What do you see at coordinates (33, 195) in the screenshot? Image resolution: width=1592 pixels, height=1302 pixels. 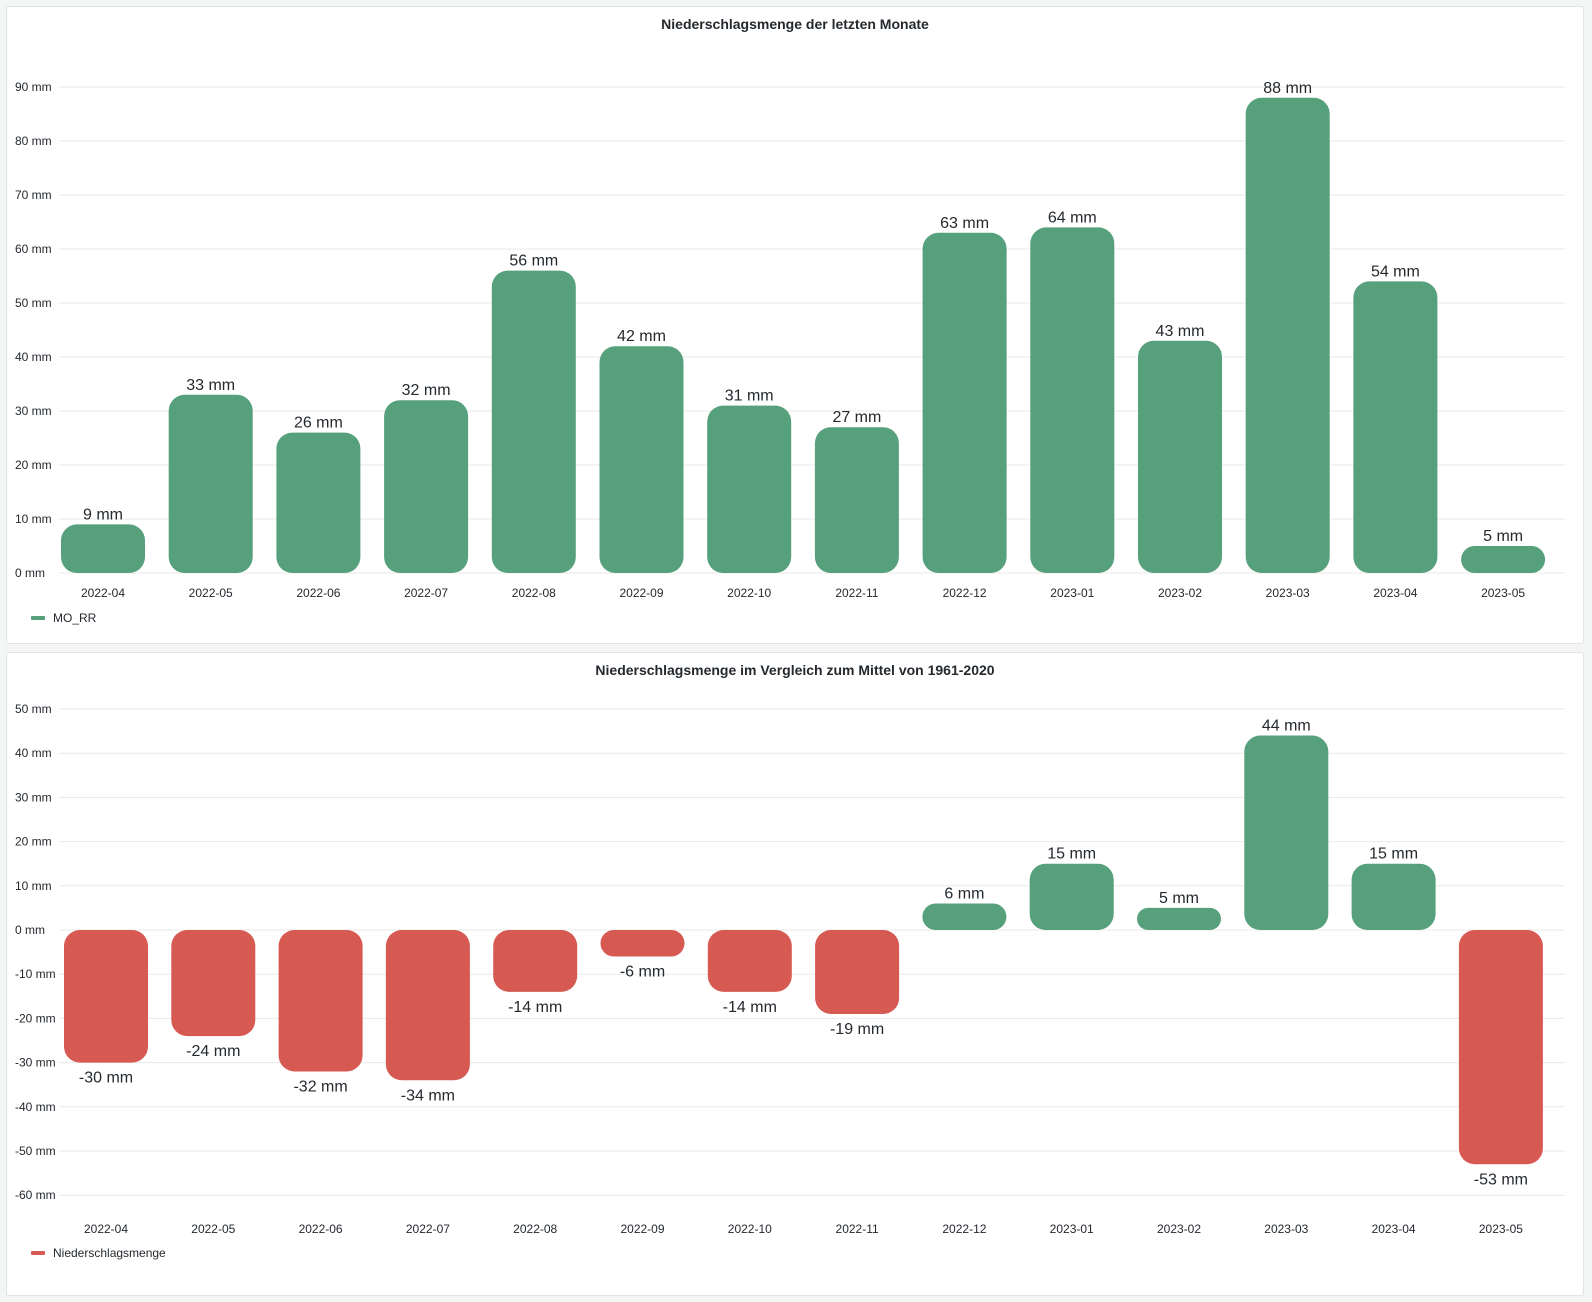 I see `y-tick-label: 70 mm` at bounding box center [33, 195].